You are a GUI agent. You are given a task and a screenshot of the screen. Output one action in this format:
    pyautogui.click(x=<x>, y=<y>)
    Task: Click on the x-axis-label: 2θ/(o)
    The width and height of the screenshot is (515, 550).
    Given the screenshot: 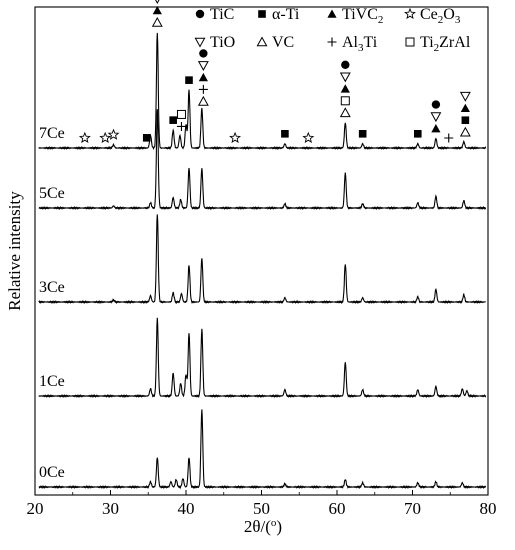 What is the action you would take?
    pyautogui.click(x=263, y=526)
    